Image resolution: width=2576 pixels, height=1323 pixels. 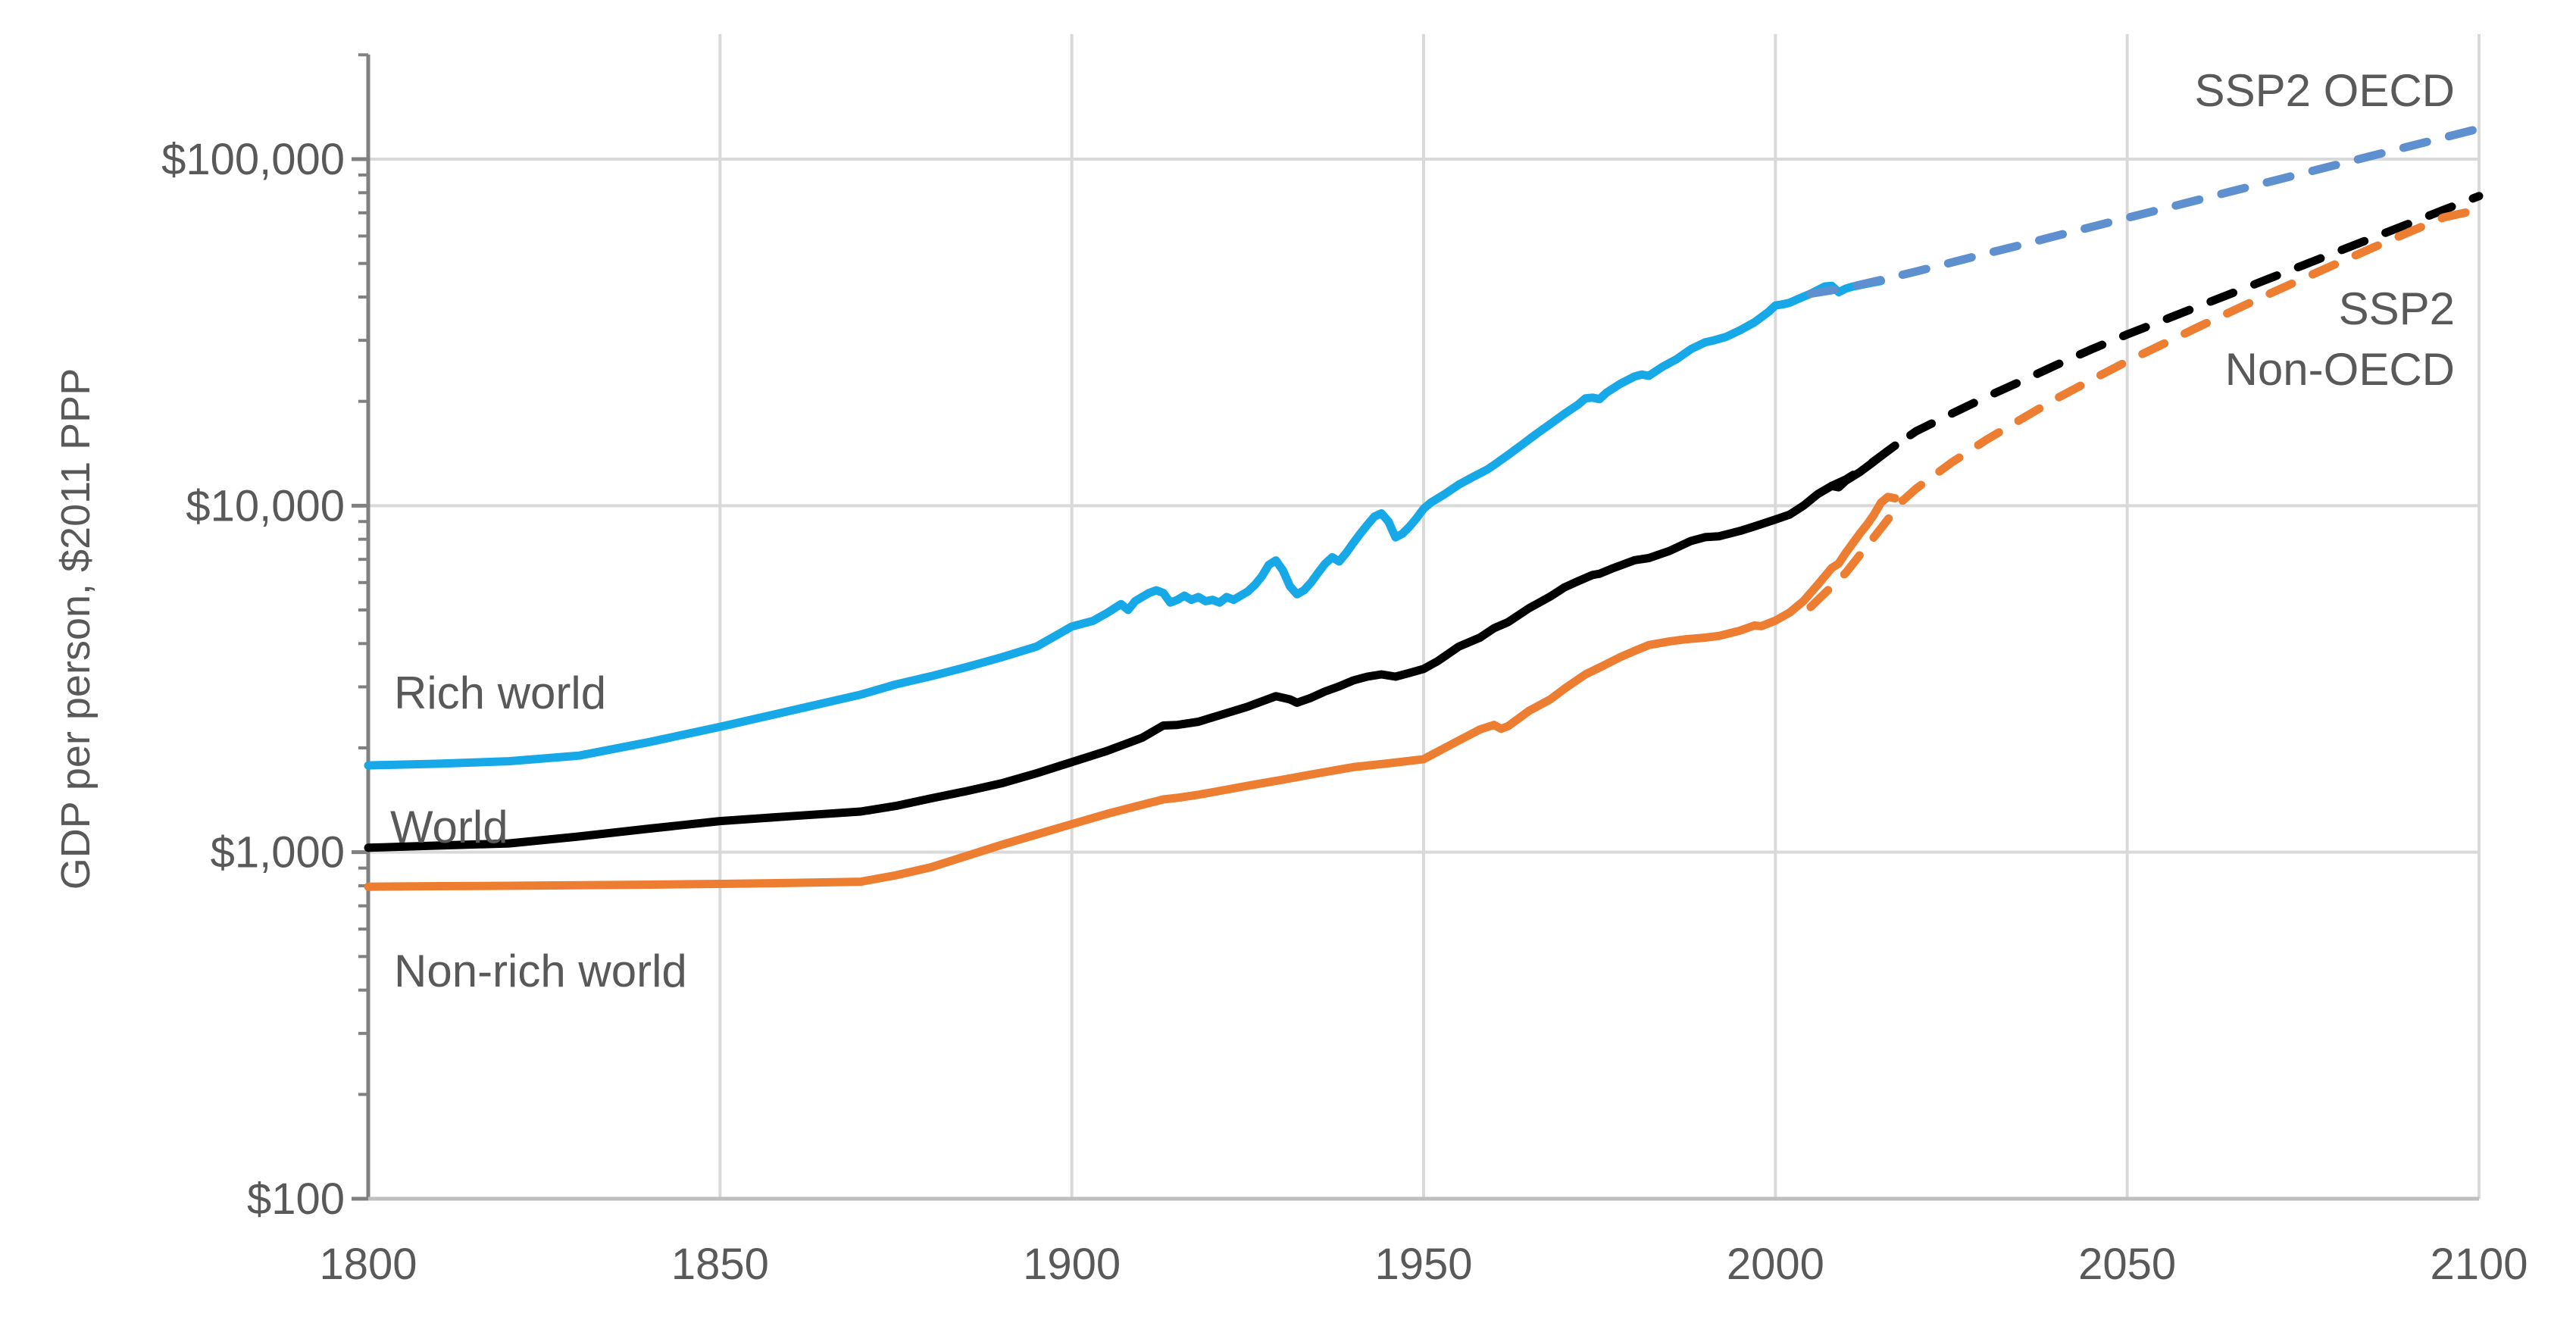 What do you see at coordinates (720, 1264) in the screenshot?
I see `x-tick-label-1850: 1850` at bounding box center [720, 1264].